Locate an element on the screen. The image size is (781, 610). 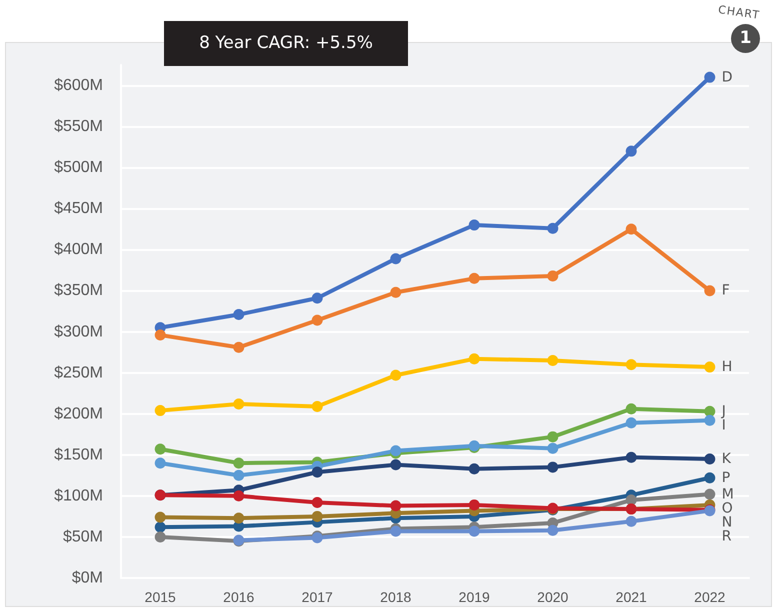
y-tick-label: $250M is located at coordinates (78, 373).